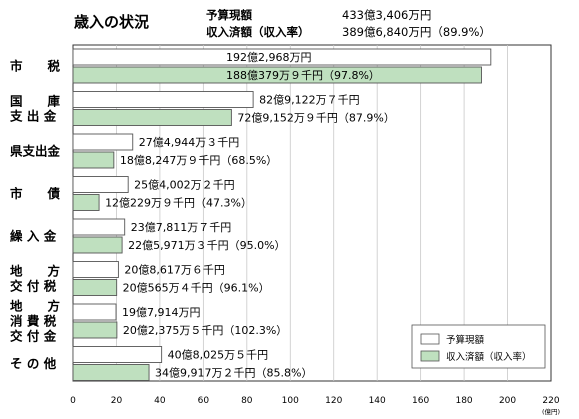 This screenshot has width=579, height=419. I want to click on x-tick-label: 160, so click(420, 401).